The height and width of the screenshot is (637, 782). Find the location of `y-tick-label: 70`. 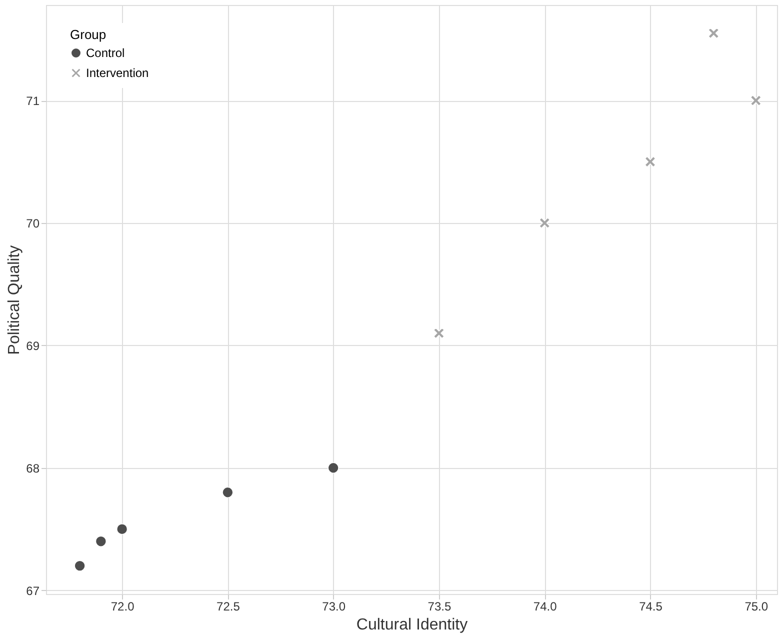

y-tick-label: 70 is located at coordinates (33, 223).